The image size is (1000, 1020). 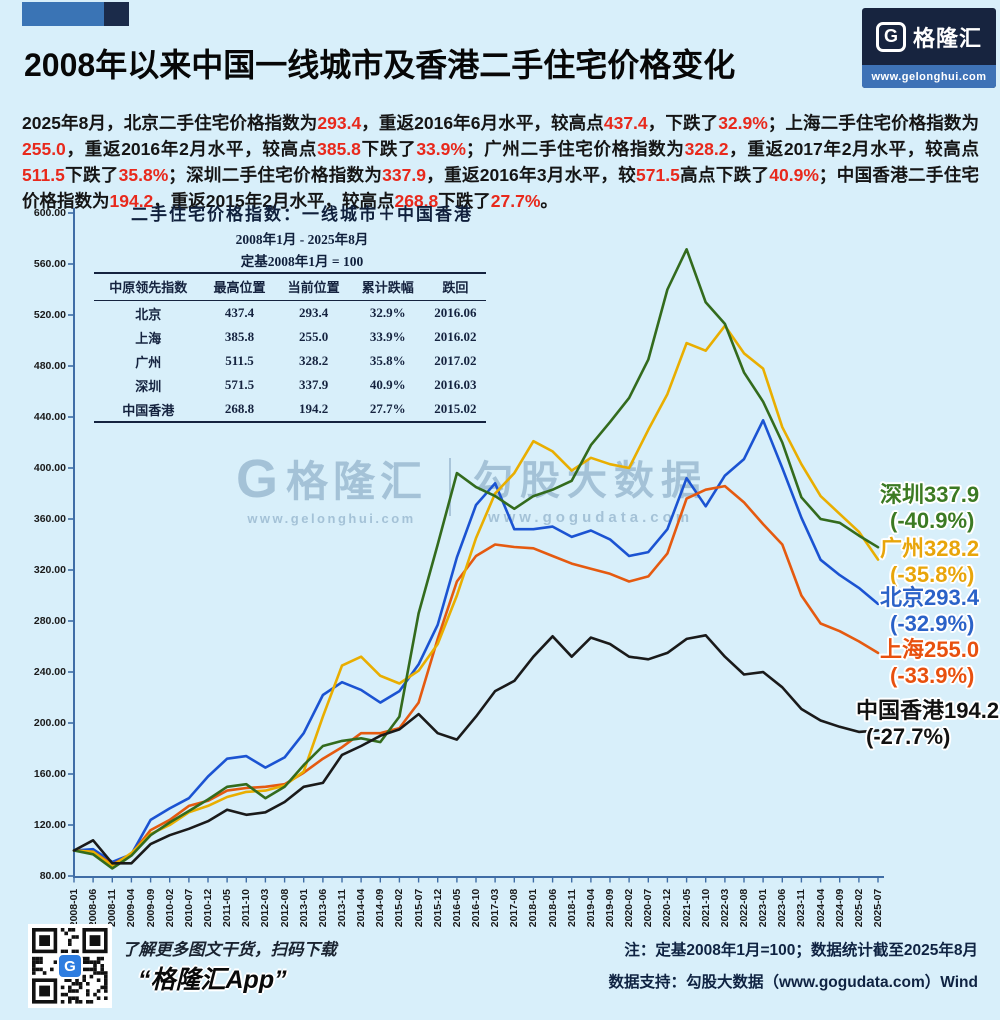 I want to click on end-label-深圳337.9: 深圳337.9 (-40.9%), so click(x=929, y=508).